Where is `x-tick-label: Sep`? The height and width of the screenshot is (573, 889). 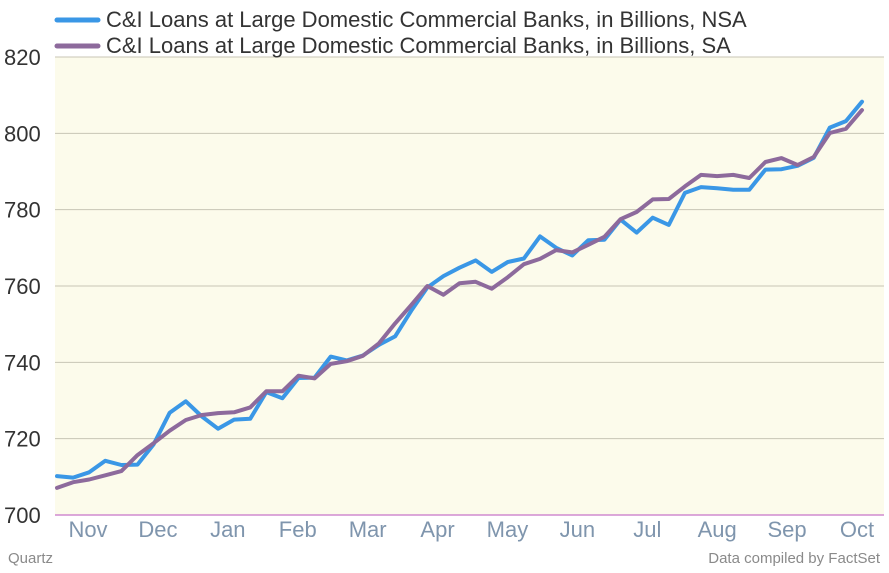 x-tick-label: Sep is located at coordinates (787, 529).